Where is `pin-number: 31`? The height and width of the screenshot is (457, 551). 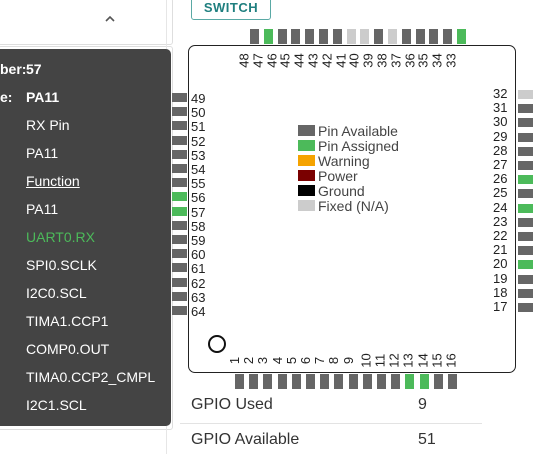 pin-number: 31 is located at coordinates (500, 108).